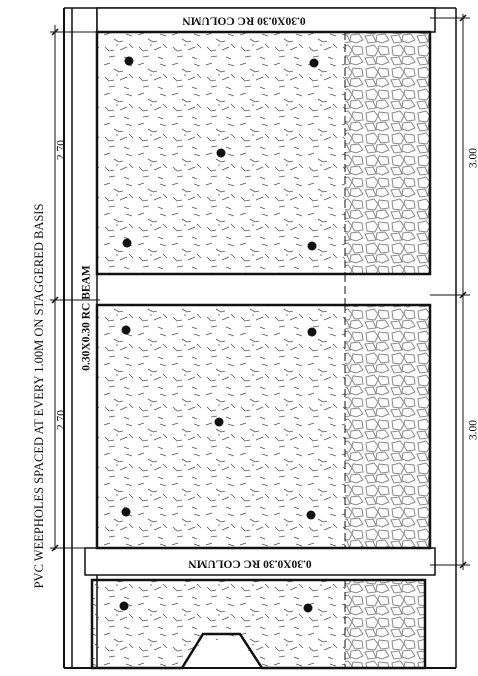  What do you see at coordinates (244, 20) in the screenshot?
I see `column-label-top: 0.30X0.30 RC COLUMN` at bounding box center [244, 20].